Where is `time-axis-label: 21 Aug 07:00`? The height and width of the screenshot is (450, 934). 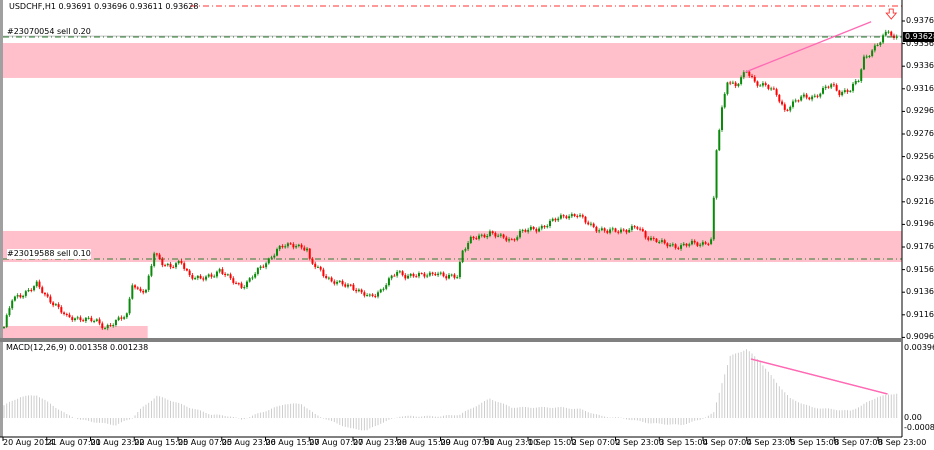 time-axis-label: 21 Aug 07:00 is located at coordinates (73, 442).